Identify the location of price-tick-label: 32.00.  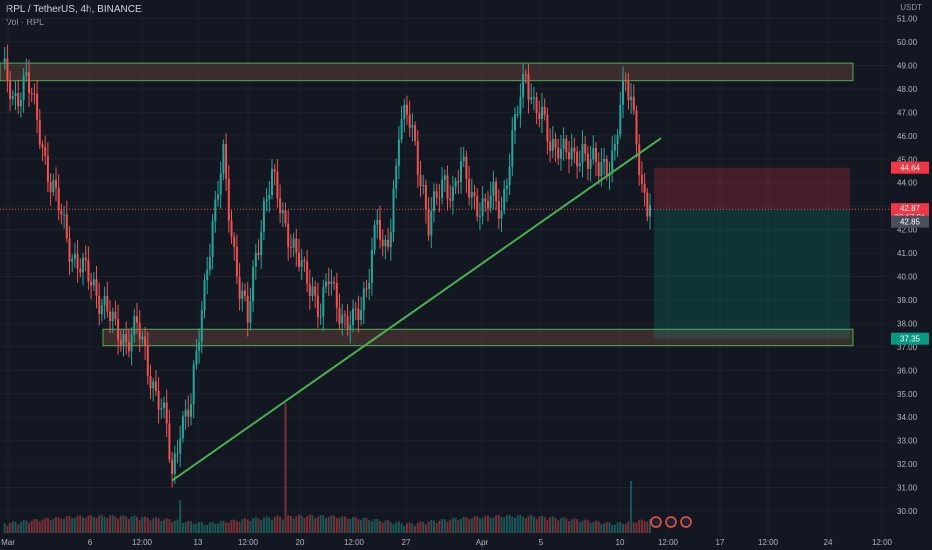
(907, 464).